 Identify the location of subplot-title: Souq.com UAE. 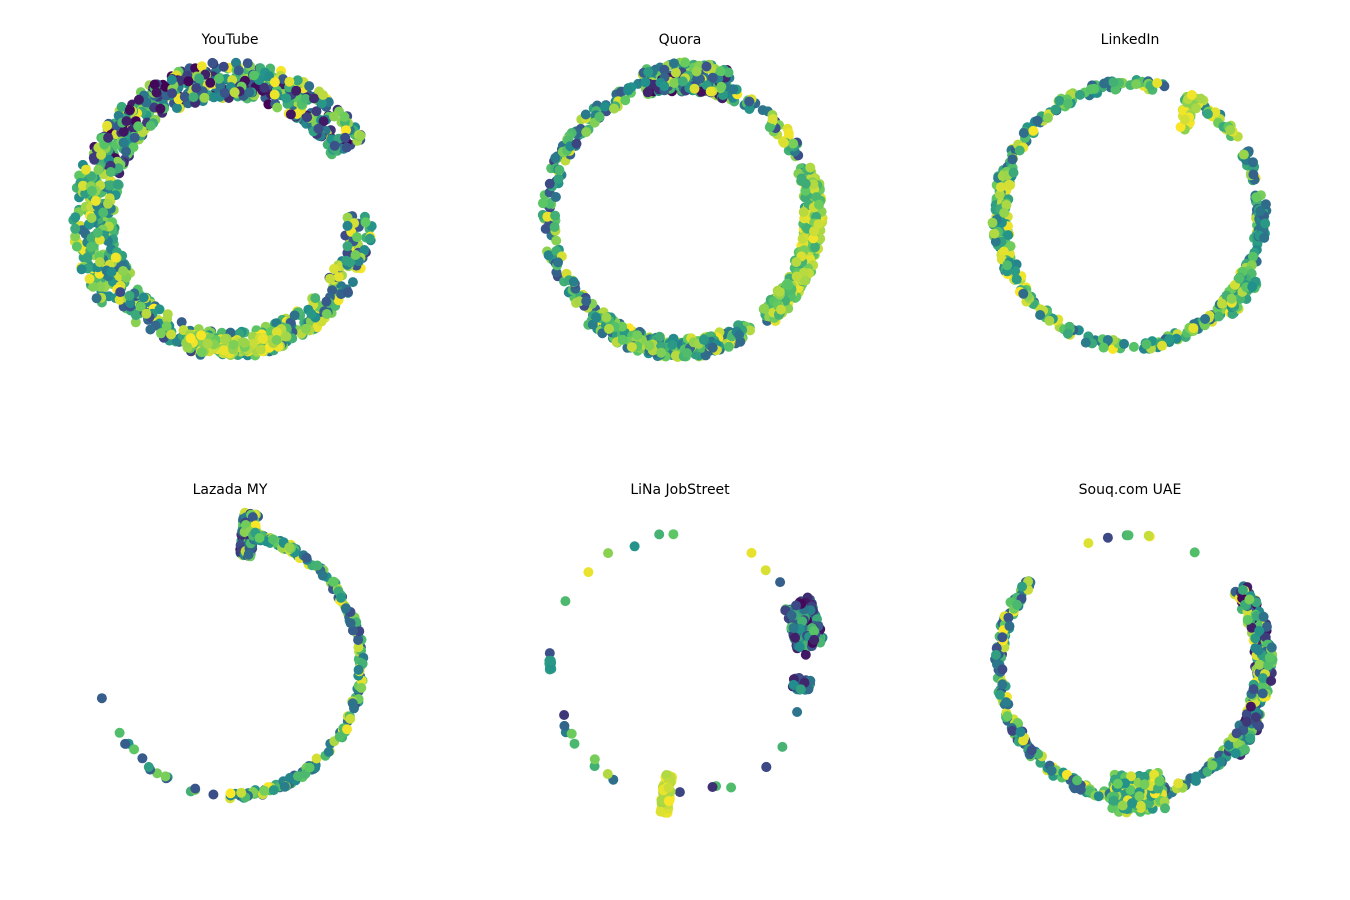
(1130, 490).